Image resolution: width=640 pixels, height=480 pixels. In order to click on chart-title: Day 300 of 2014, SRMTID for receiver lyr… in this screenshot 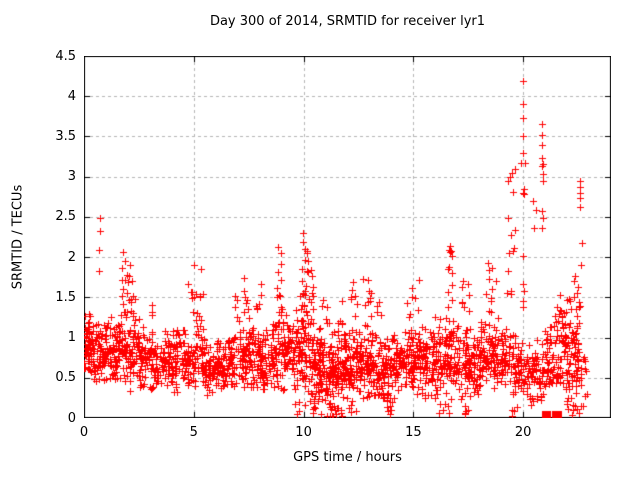, I will do `click(347, 21)`.